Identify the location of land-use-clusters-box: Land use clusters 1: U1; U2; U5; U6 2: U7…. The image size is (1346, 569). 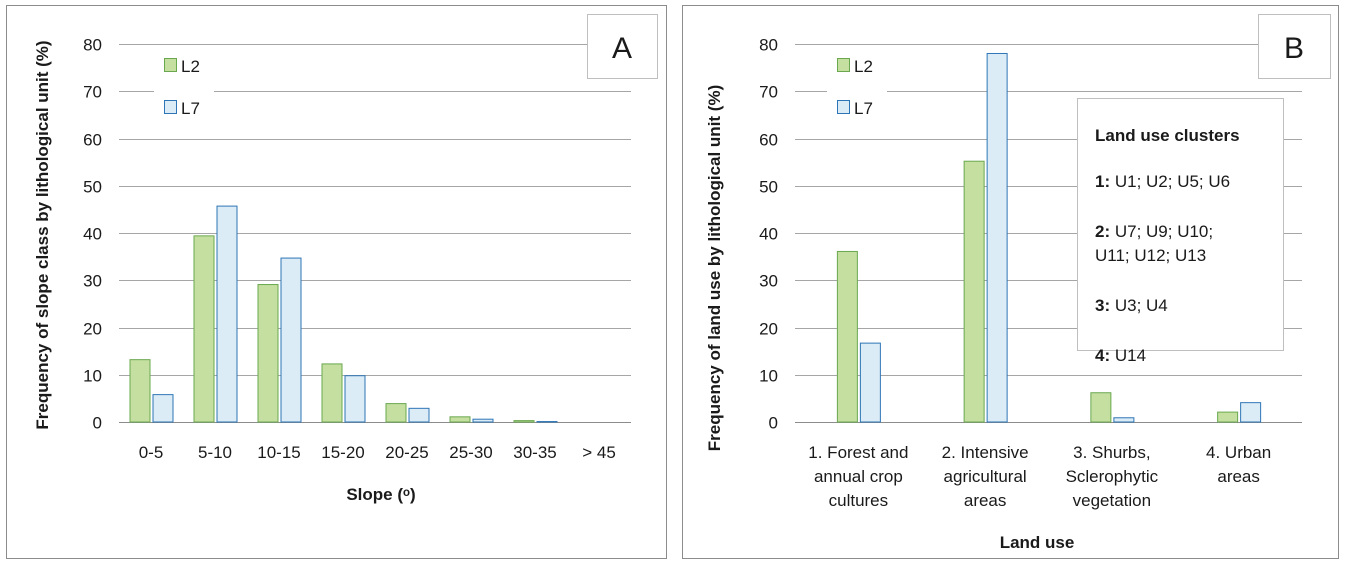
(1181, 232).